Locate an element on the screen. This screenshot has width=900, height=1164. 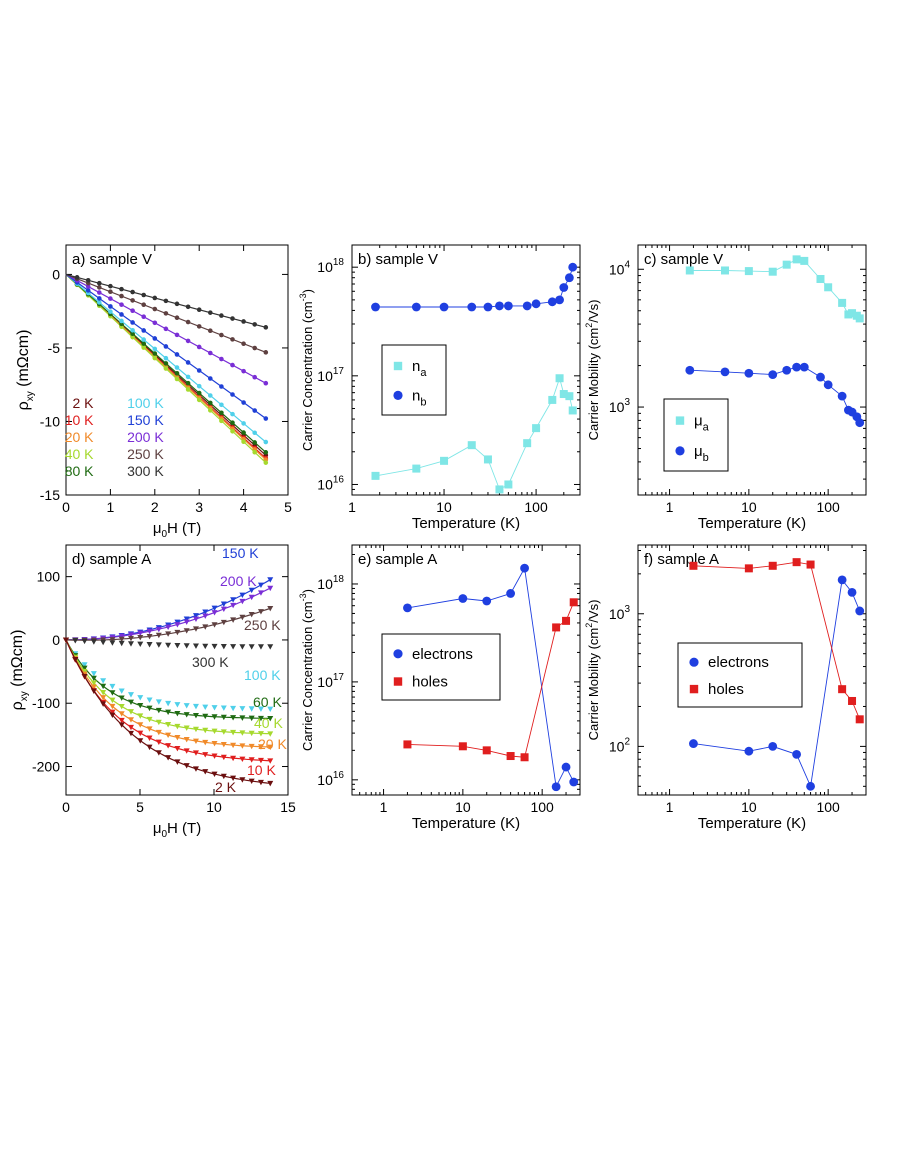
y-tick-label: 0 is located at coordinates (56, 640).